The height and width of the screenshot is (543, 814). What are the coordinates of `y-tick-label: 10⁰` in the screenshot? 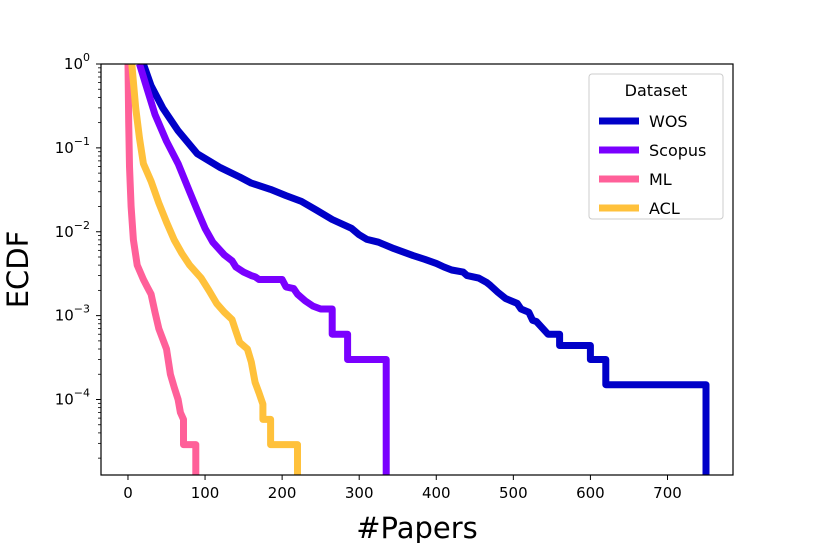 It's located at (77, 62).